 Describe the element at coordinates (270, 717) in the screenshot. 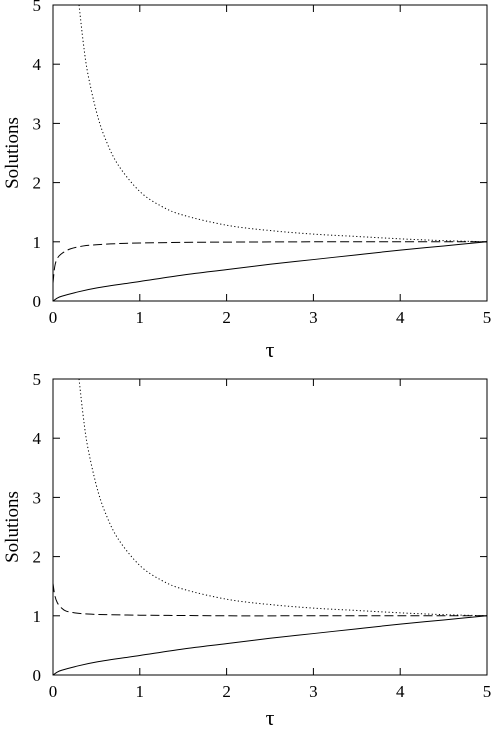

I see `bottom-x-axis-label: τ` at that location.